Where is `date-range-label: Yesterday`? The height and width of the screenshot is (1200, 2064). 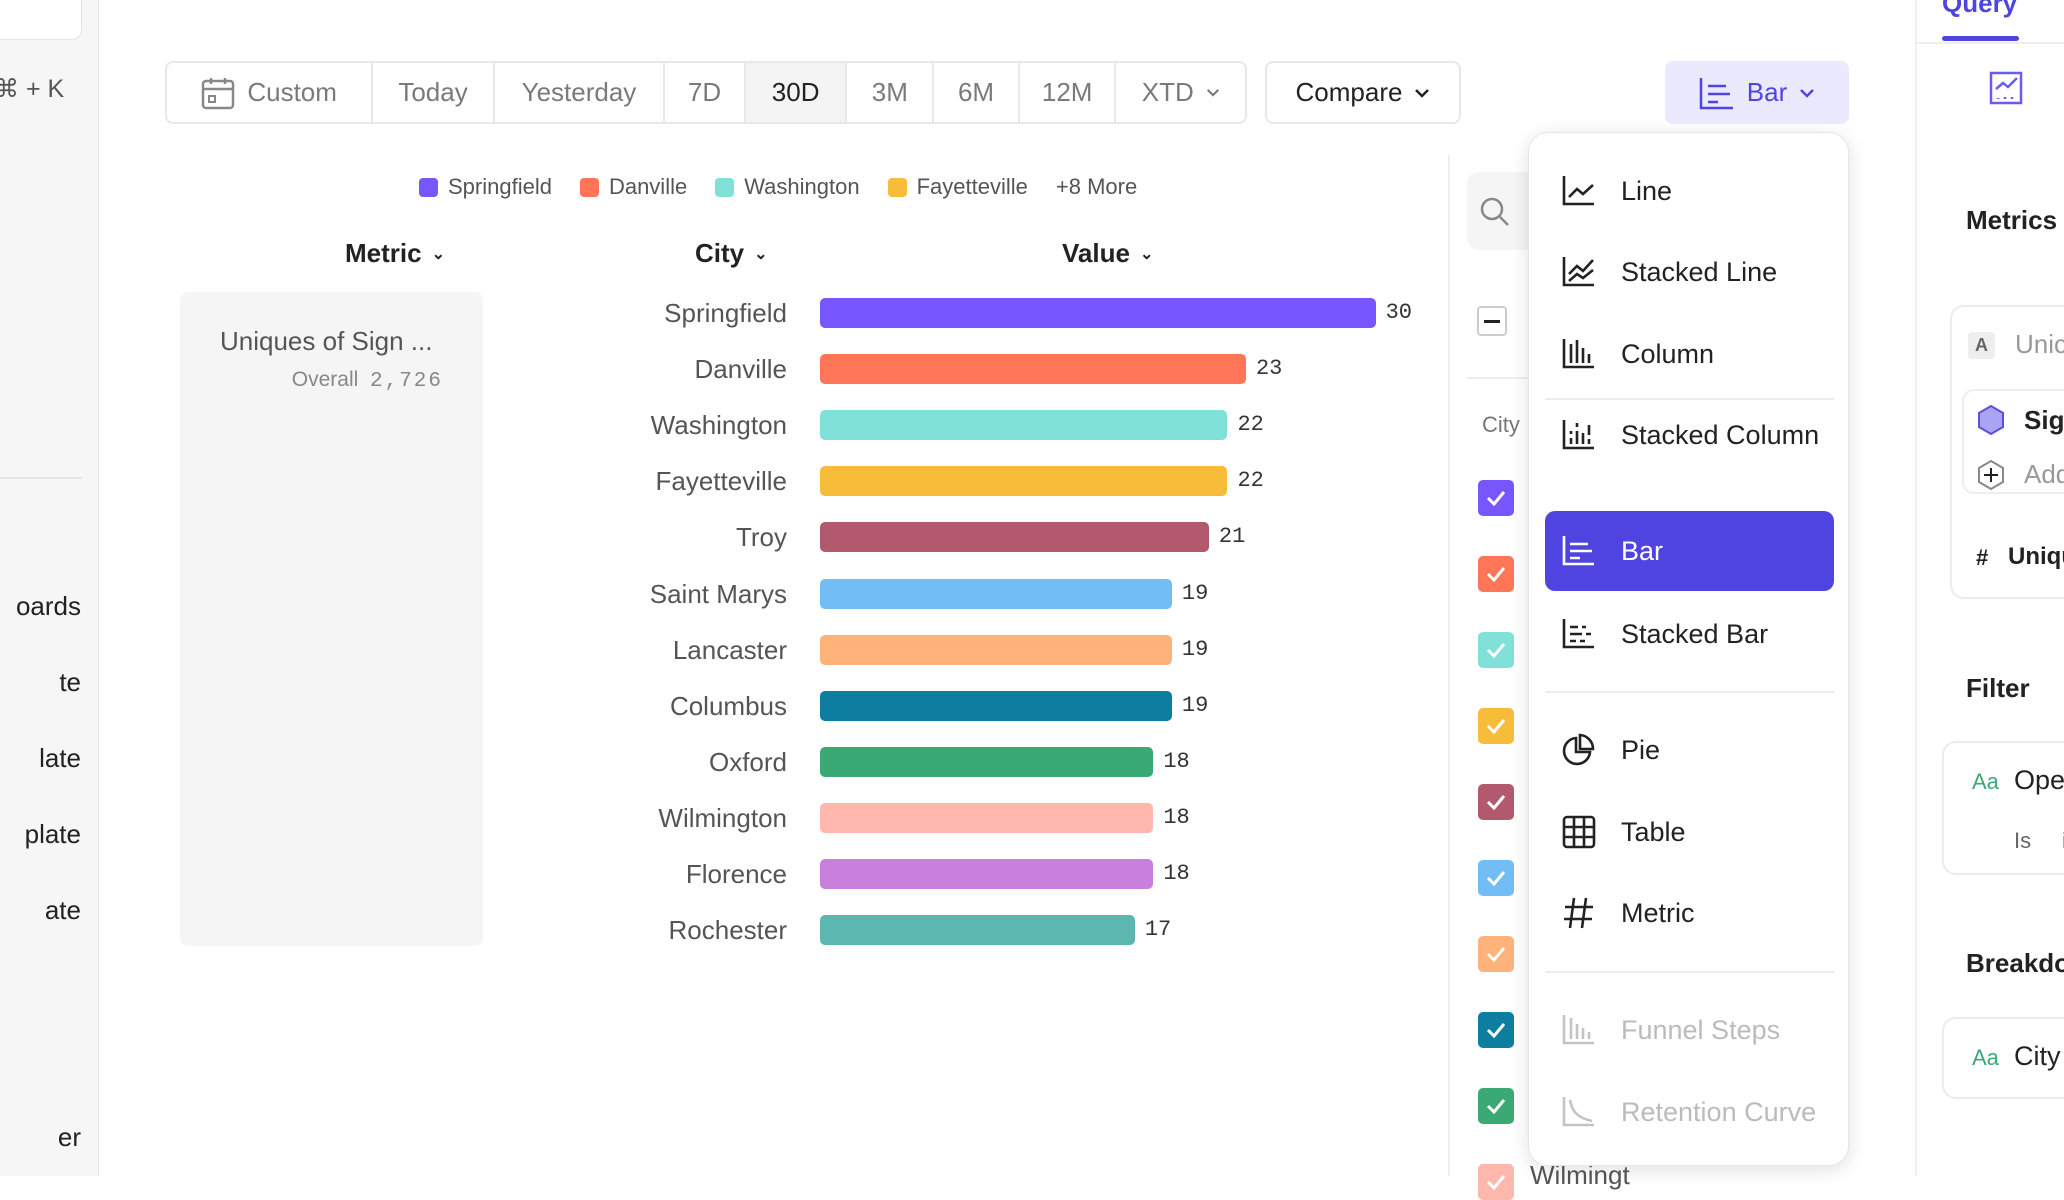
date-range-label: Yesterday is located at coordinates (579, 92).